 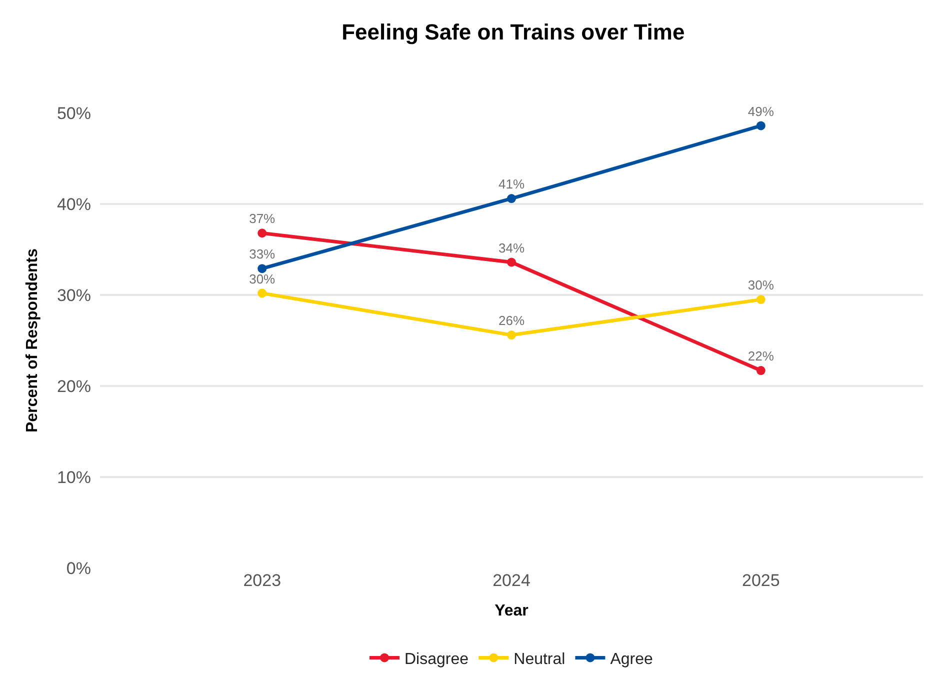 I want to click on y-axis-title: Percent of Respondents, so click(x=32, y=340).